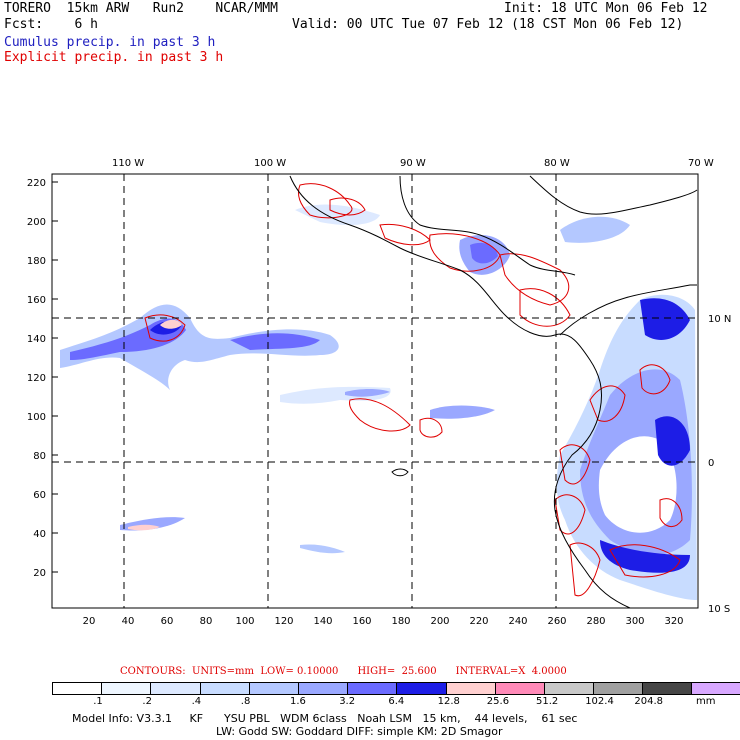 This screenshot has height=740, width=740. What do you see at coordinates (36, 183) in the screenshot?
I see `y-tick-220: 220` at bounding box center [36, 183].